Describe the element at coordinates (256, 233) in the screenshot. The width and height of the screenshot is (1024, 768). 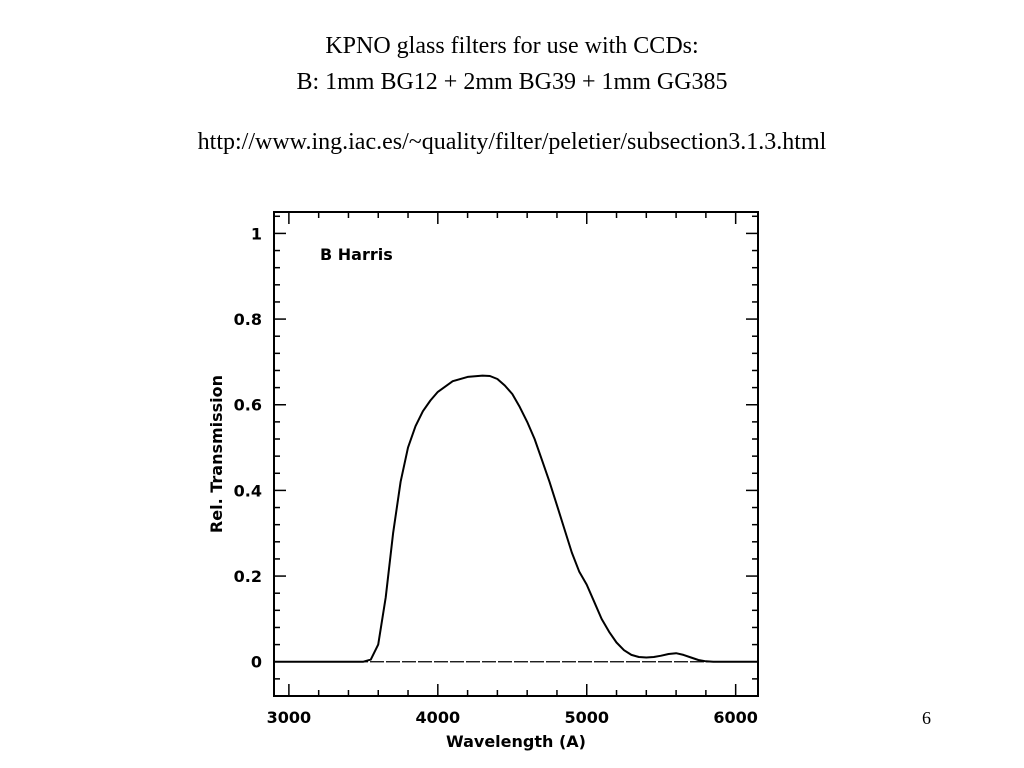
I see `y-tick-label: 1` at that location.